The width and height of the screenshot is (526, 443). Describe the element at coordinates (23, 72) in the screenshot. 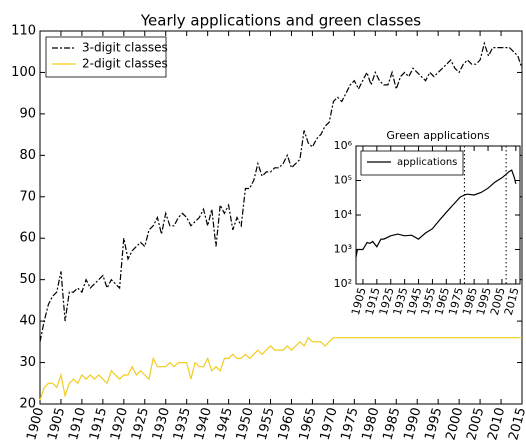

I see `y-tick-label: 100` at that location.